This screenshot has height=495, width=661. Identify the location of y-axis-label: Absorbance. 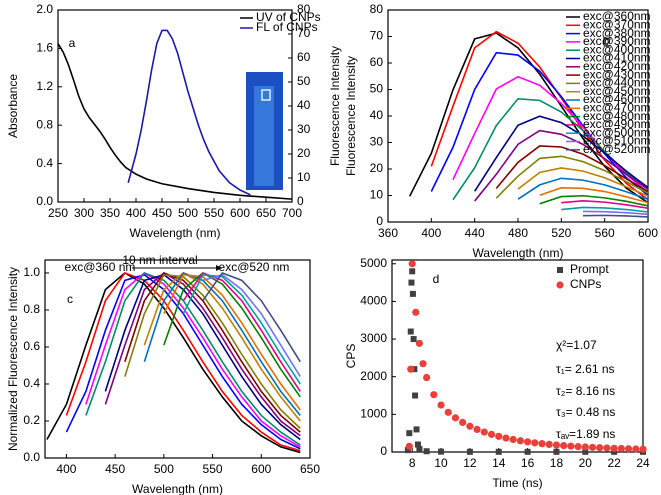
(13, 106).